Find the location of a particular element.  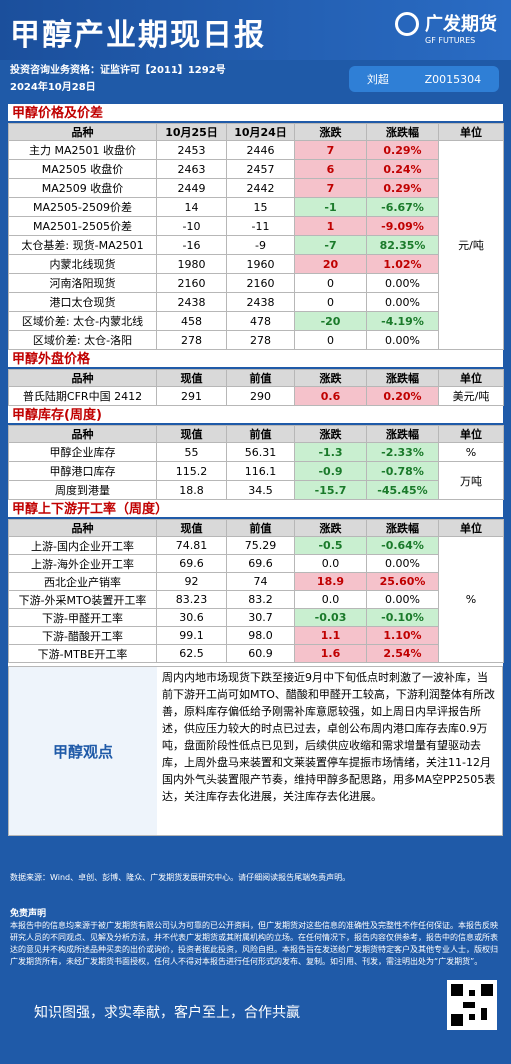

table-cell: 115.2 is located at coordinates (191, 471).